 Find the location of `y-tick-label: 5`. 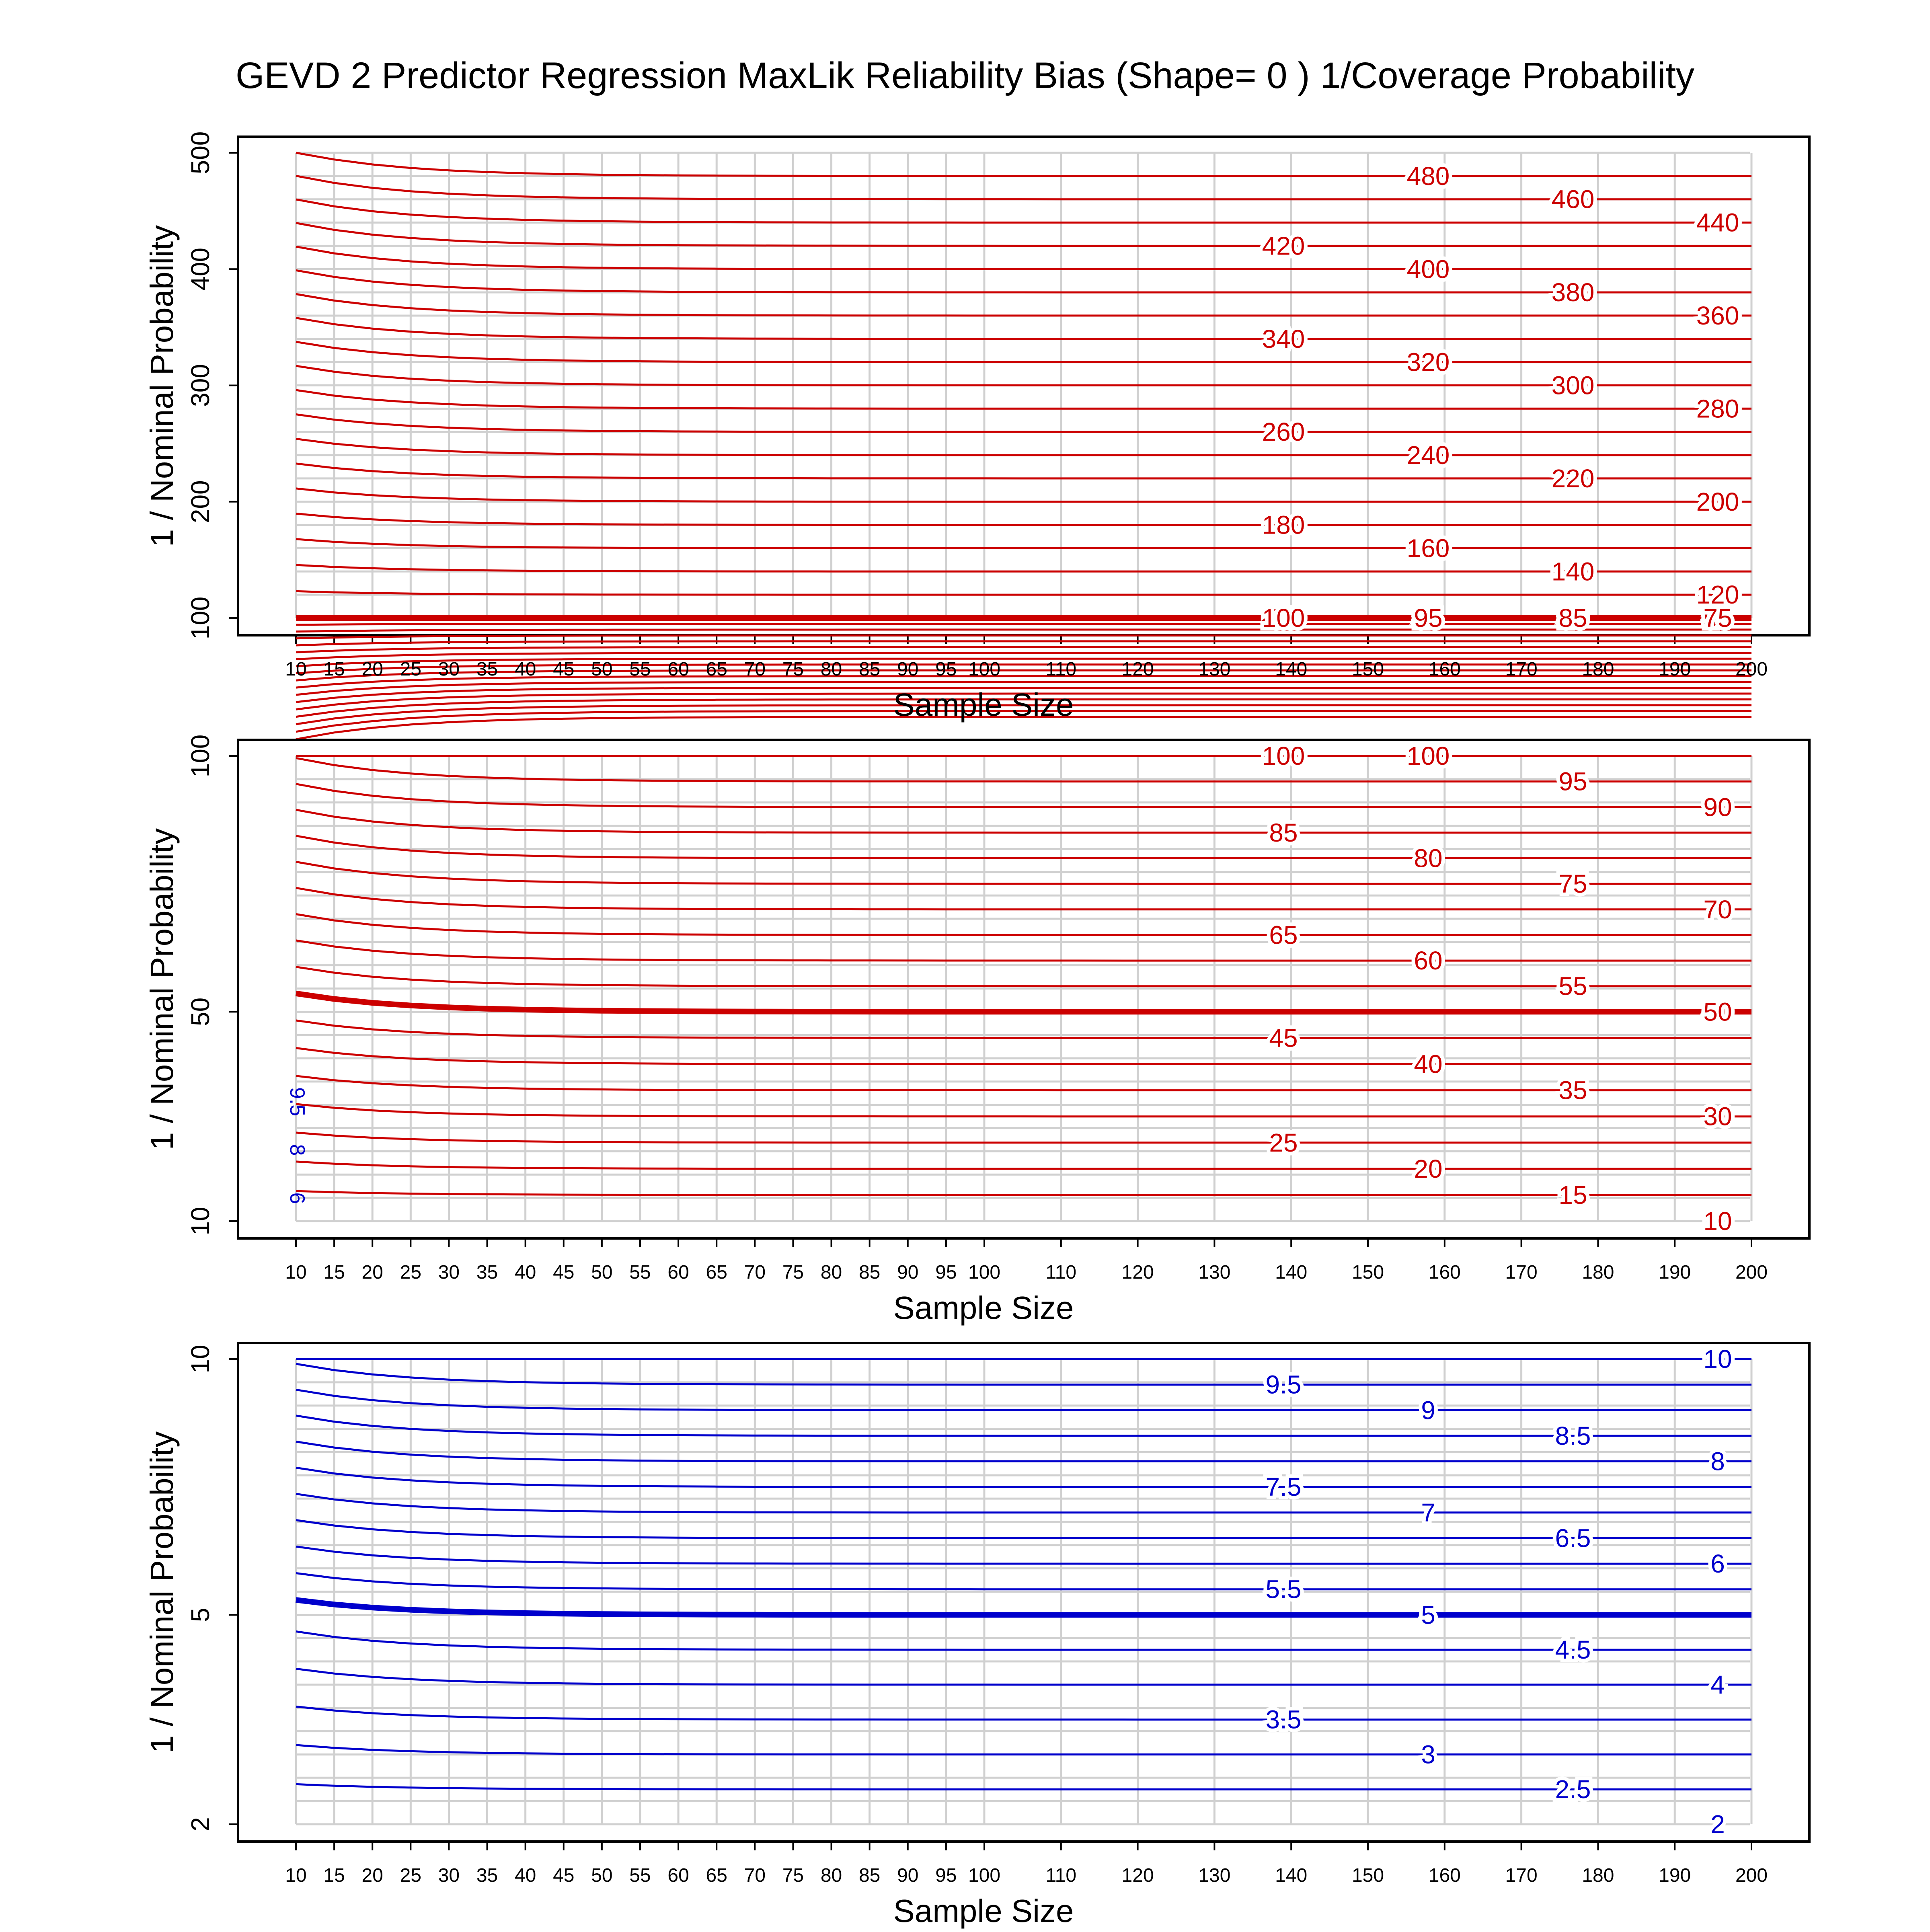

y-tick-label: 5 is located at coordinates (200, 1615).